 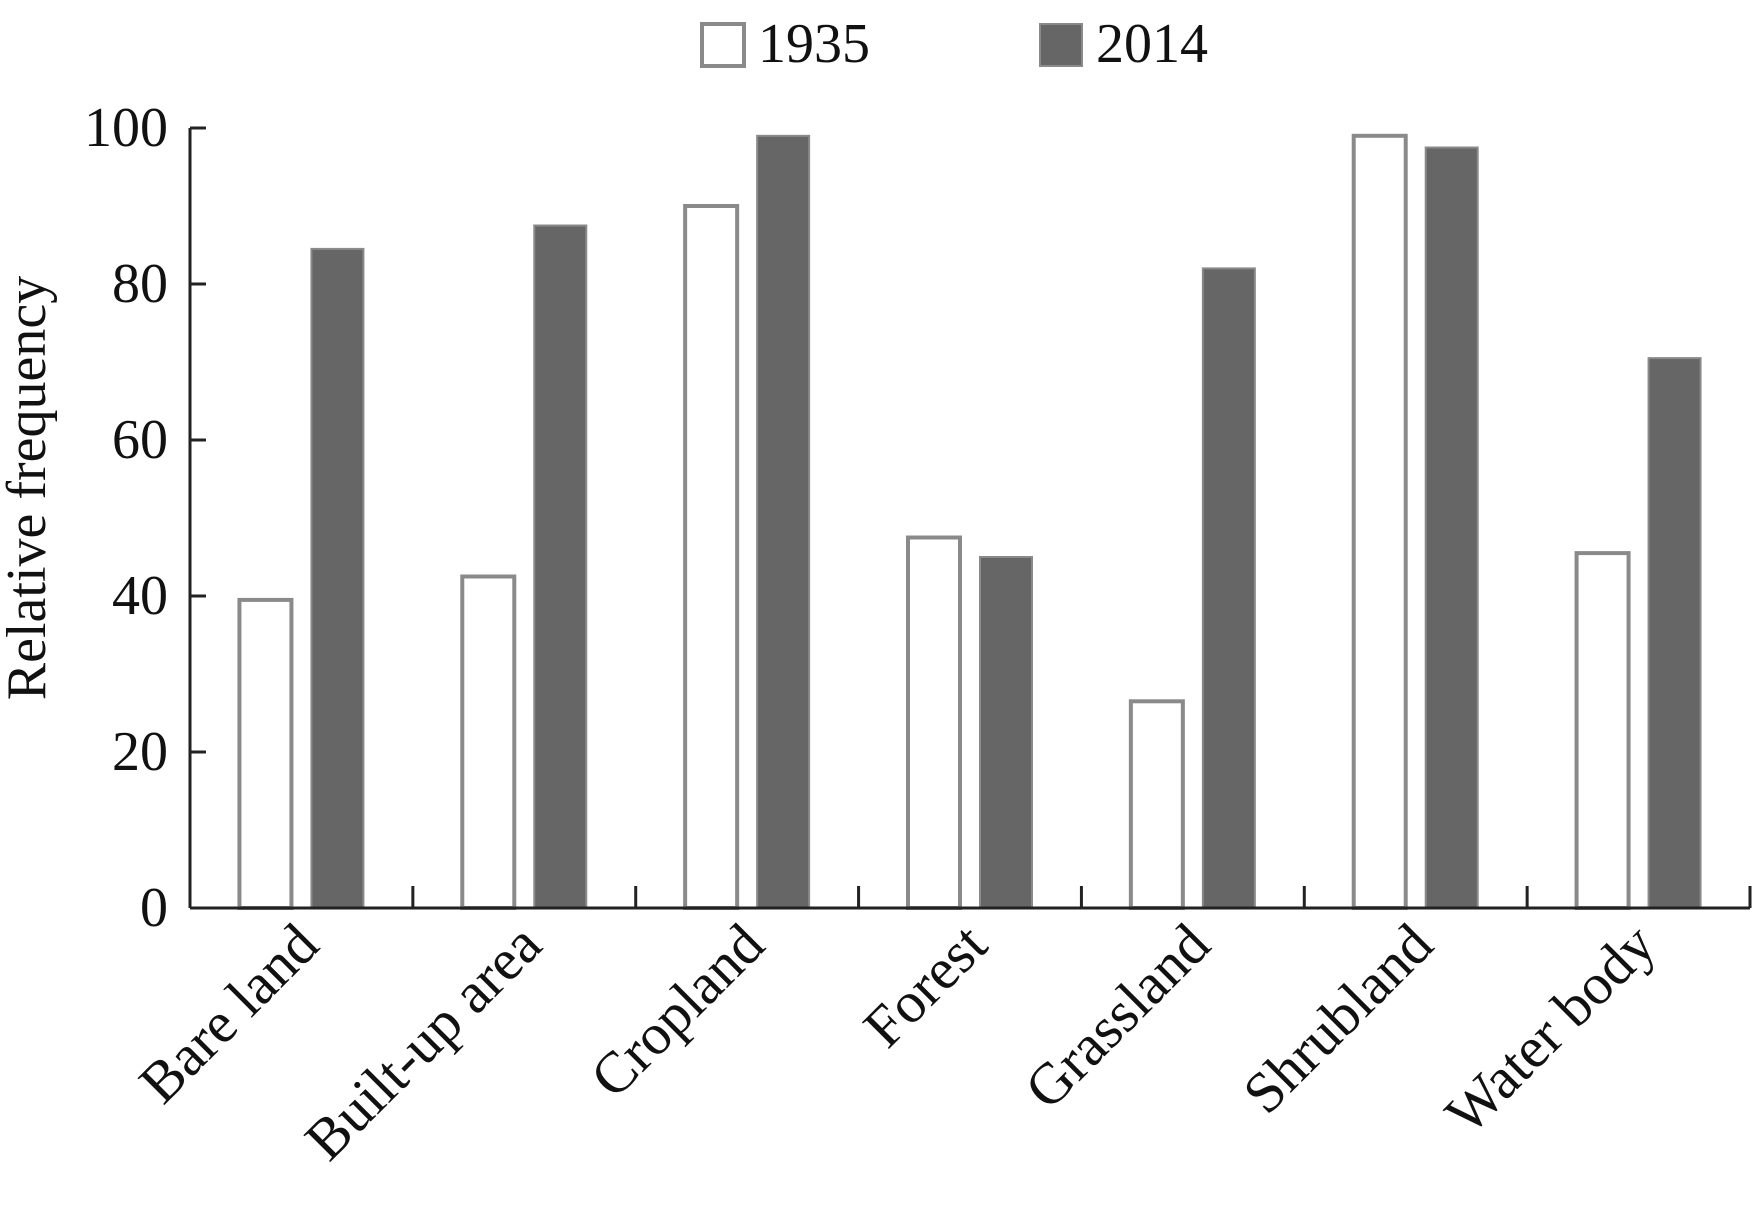 What do you see at coordinates (783, 522) in the screenshot?
I see `bar-2014-cropland` at bounding box center [783, 522].